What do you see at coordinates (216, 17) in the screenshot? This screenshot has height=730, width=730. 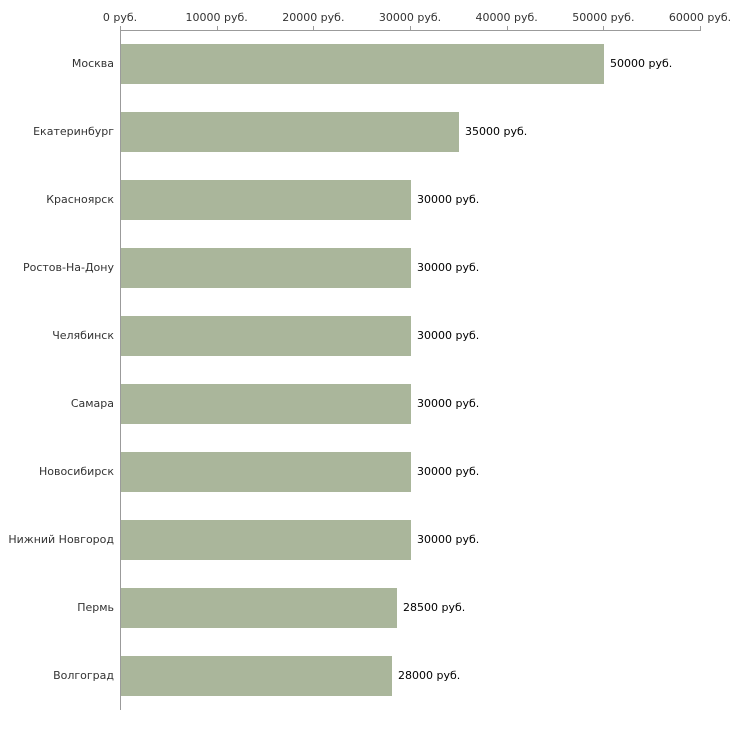 I see `x-axis-tick-label: 10000 руб.` at bounding box center [216, 17].